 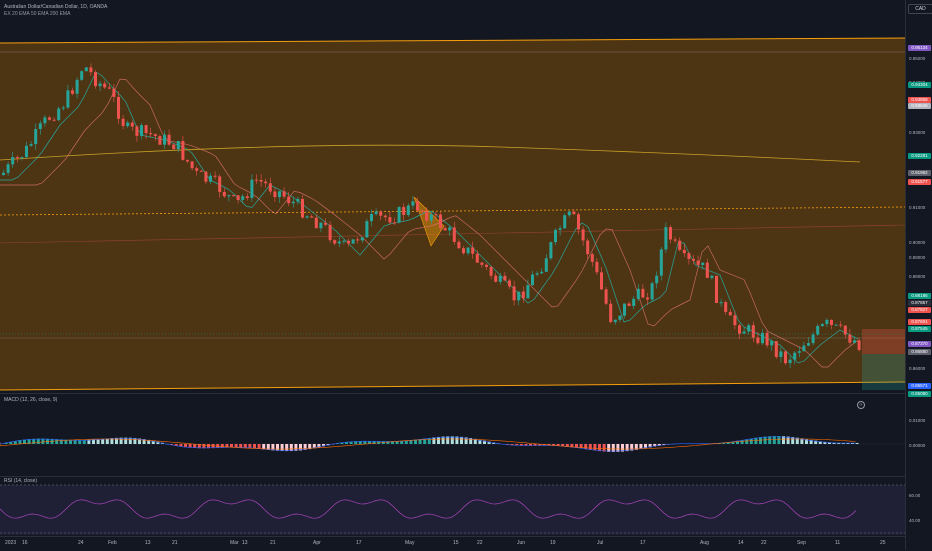 What do you see at coordinates (30, 400) in the screenshot?
I see `macd-title: MACD (12, 26, close, 9)` at bounding box center [30, 400].